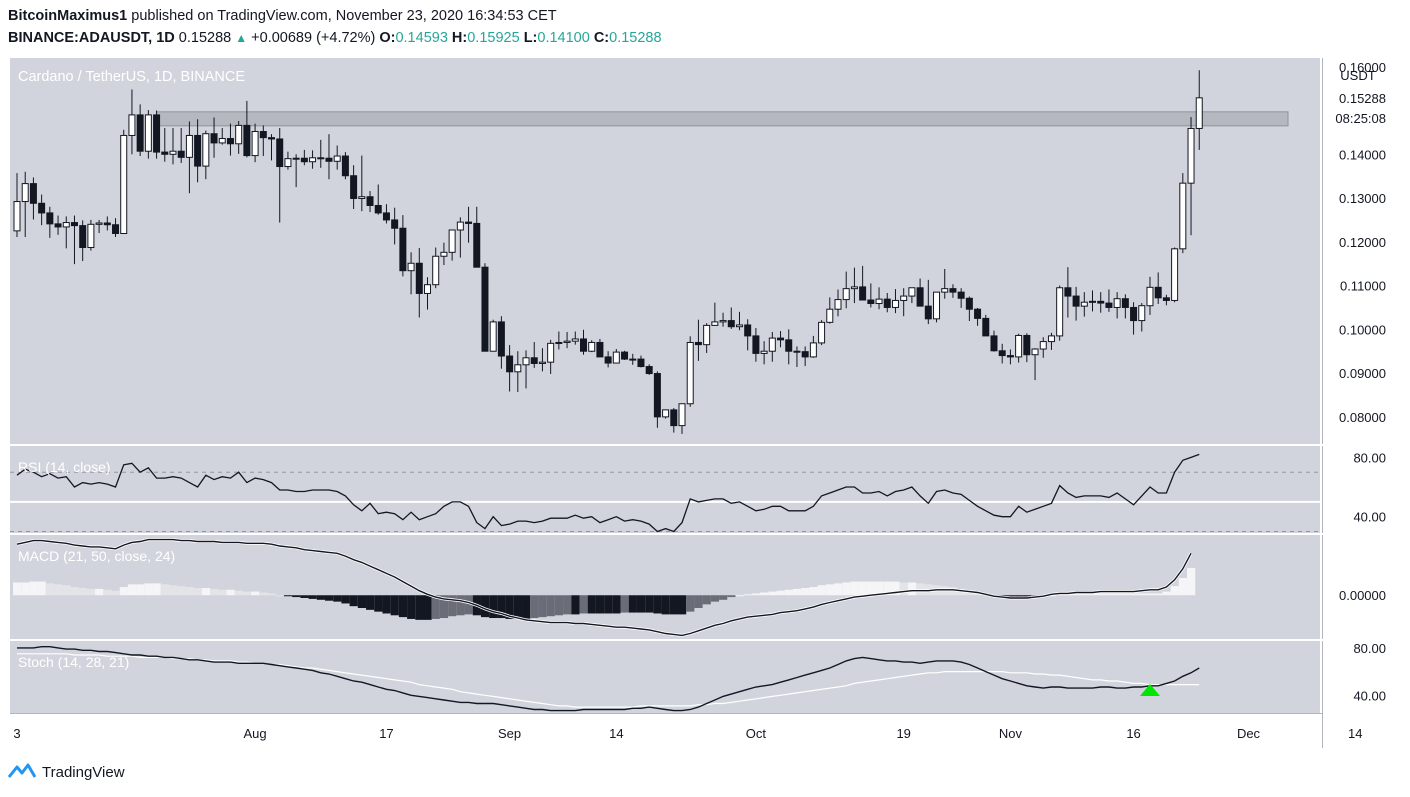  Describe the element at coordinates (1369, 457) in the screenshot. I see `rsi-axis-label: 80.00` at that location.